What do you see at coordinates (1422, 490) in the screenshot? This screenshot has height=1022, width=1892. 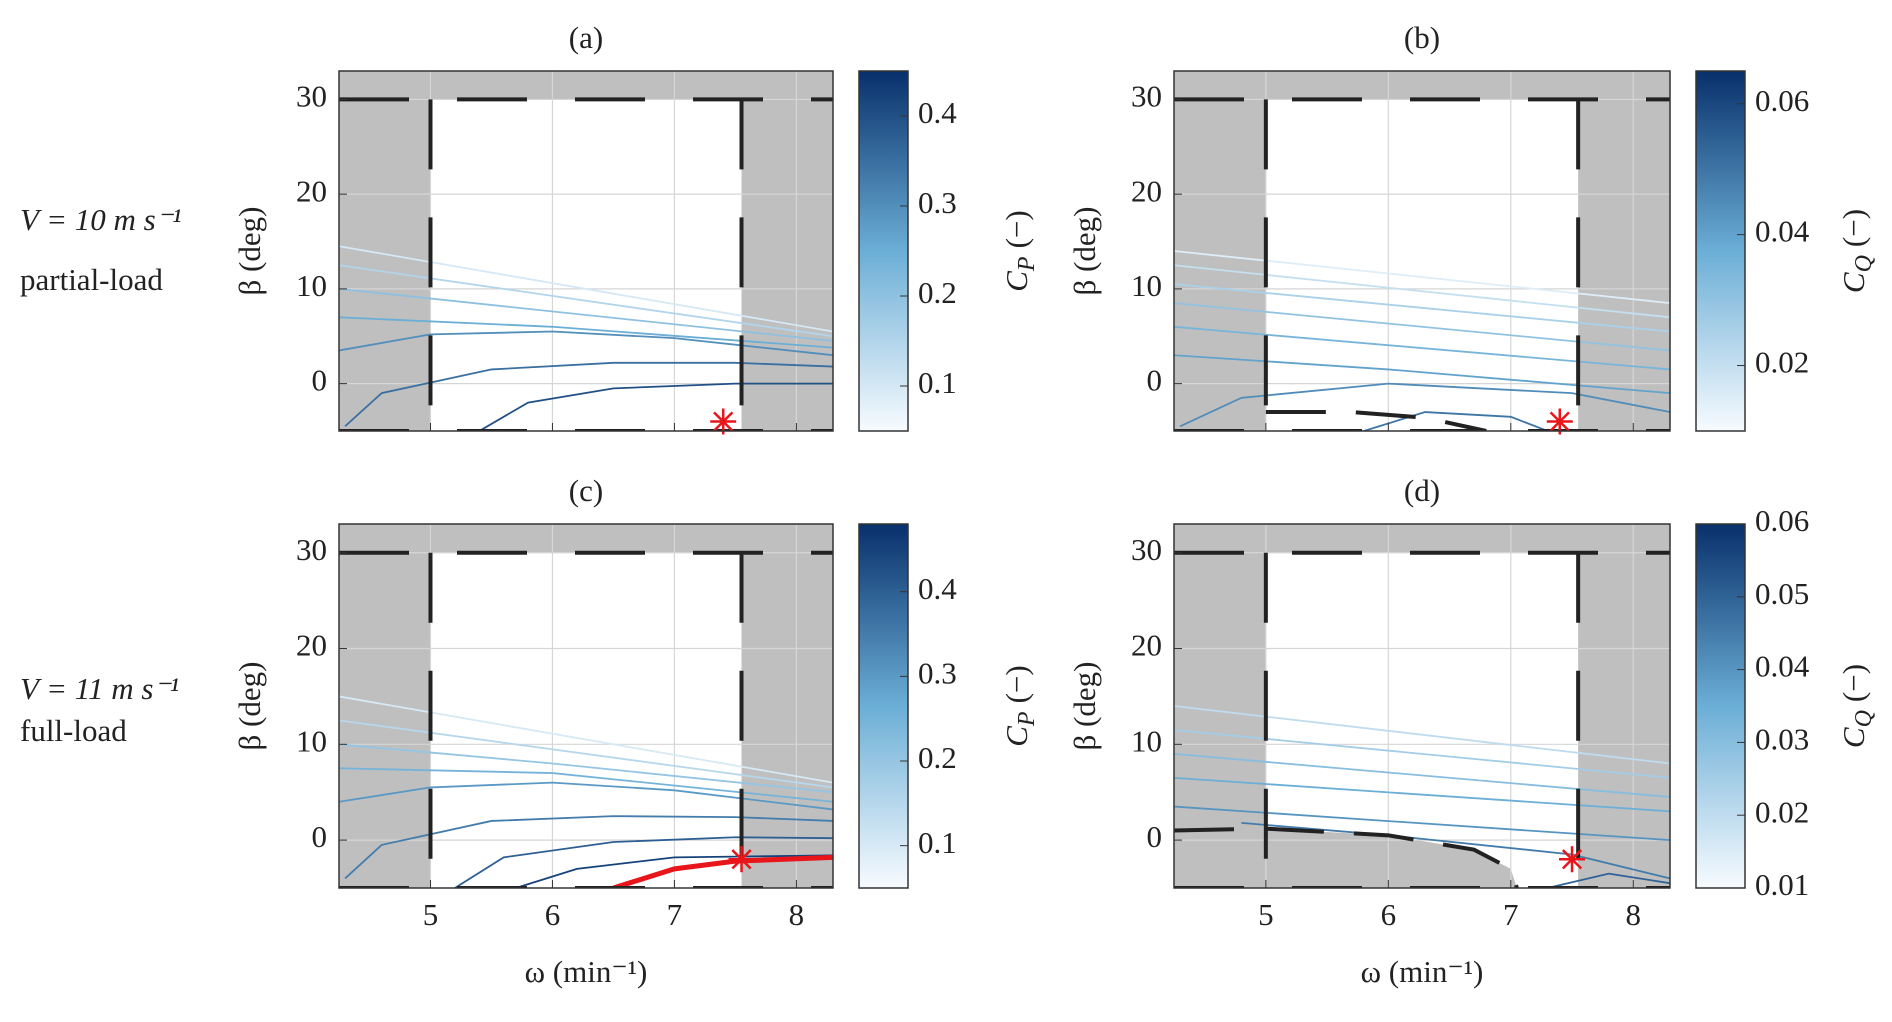 I see `panel-title: (d)` at bounding box center [1422, 490].